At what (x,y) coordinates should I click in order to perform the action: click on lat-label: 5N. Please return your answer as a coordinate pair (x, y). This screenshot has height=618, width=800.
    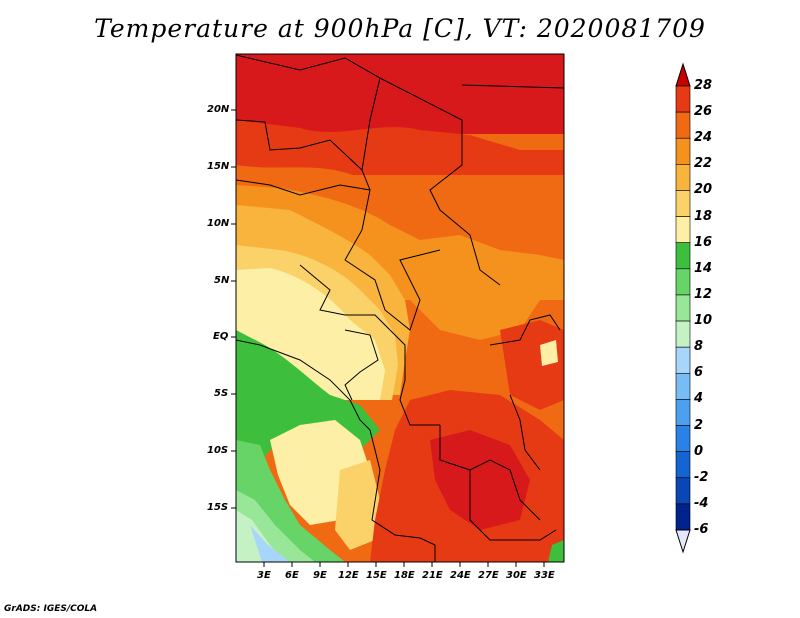
    Looking at the image, I should click on (222, 280).